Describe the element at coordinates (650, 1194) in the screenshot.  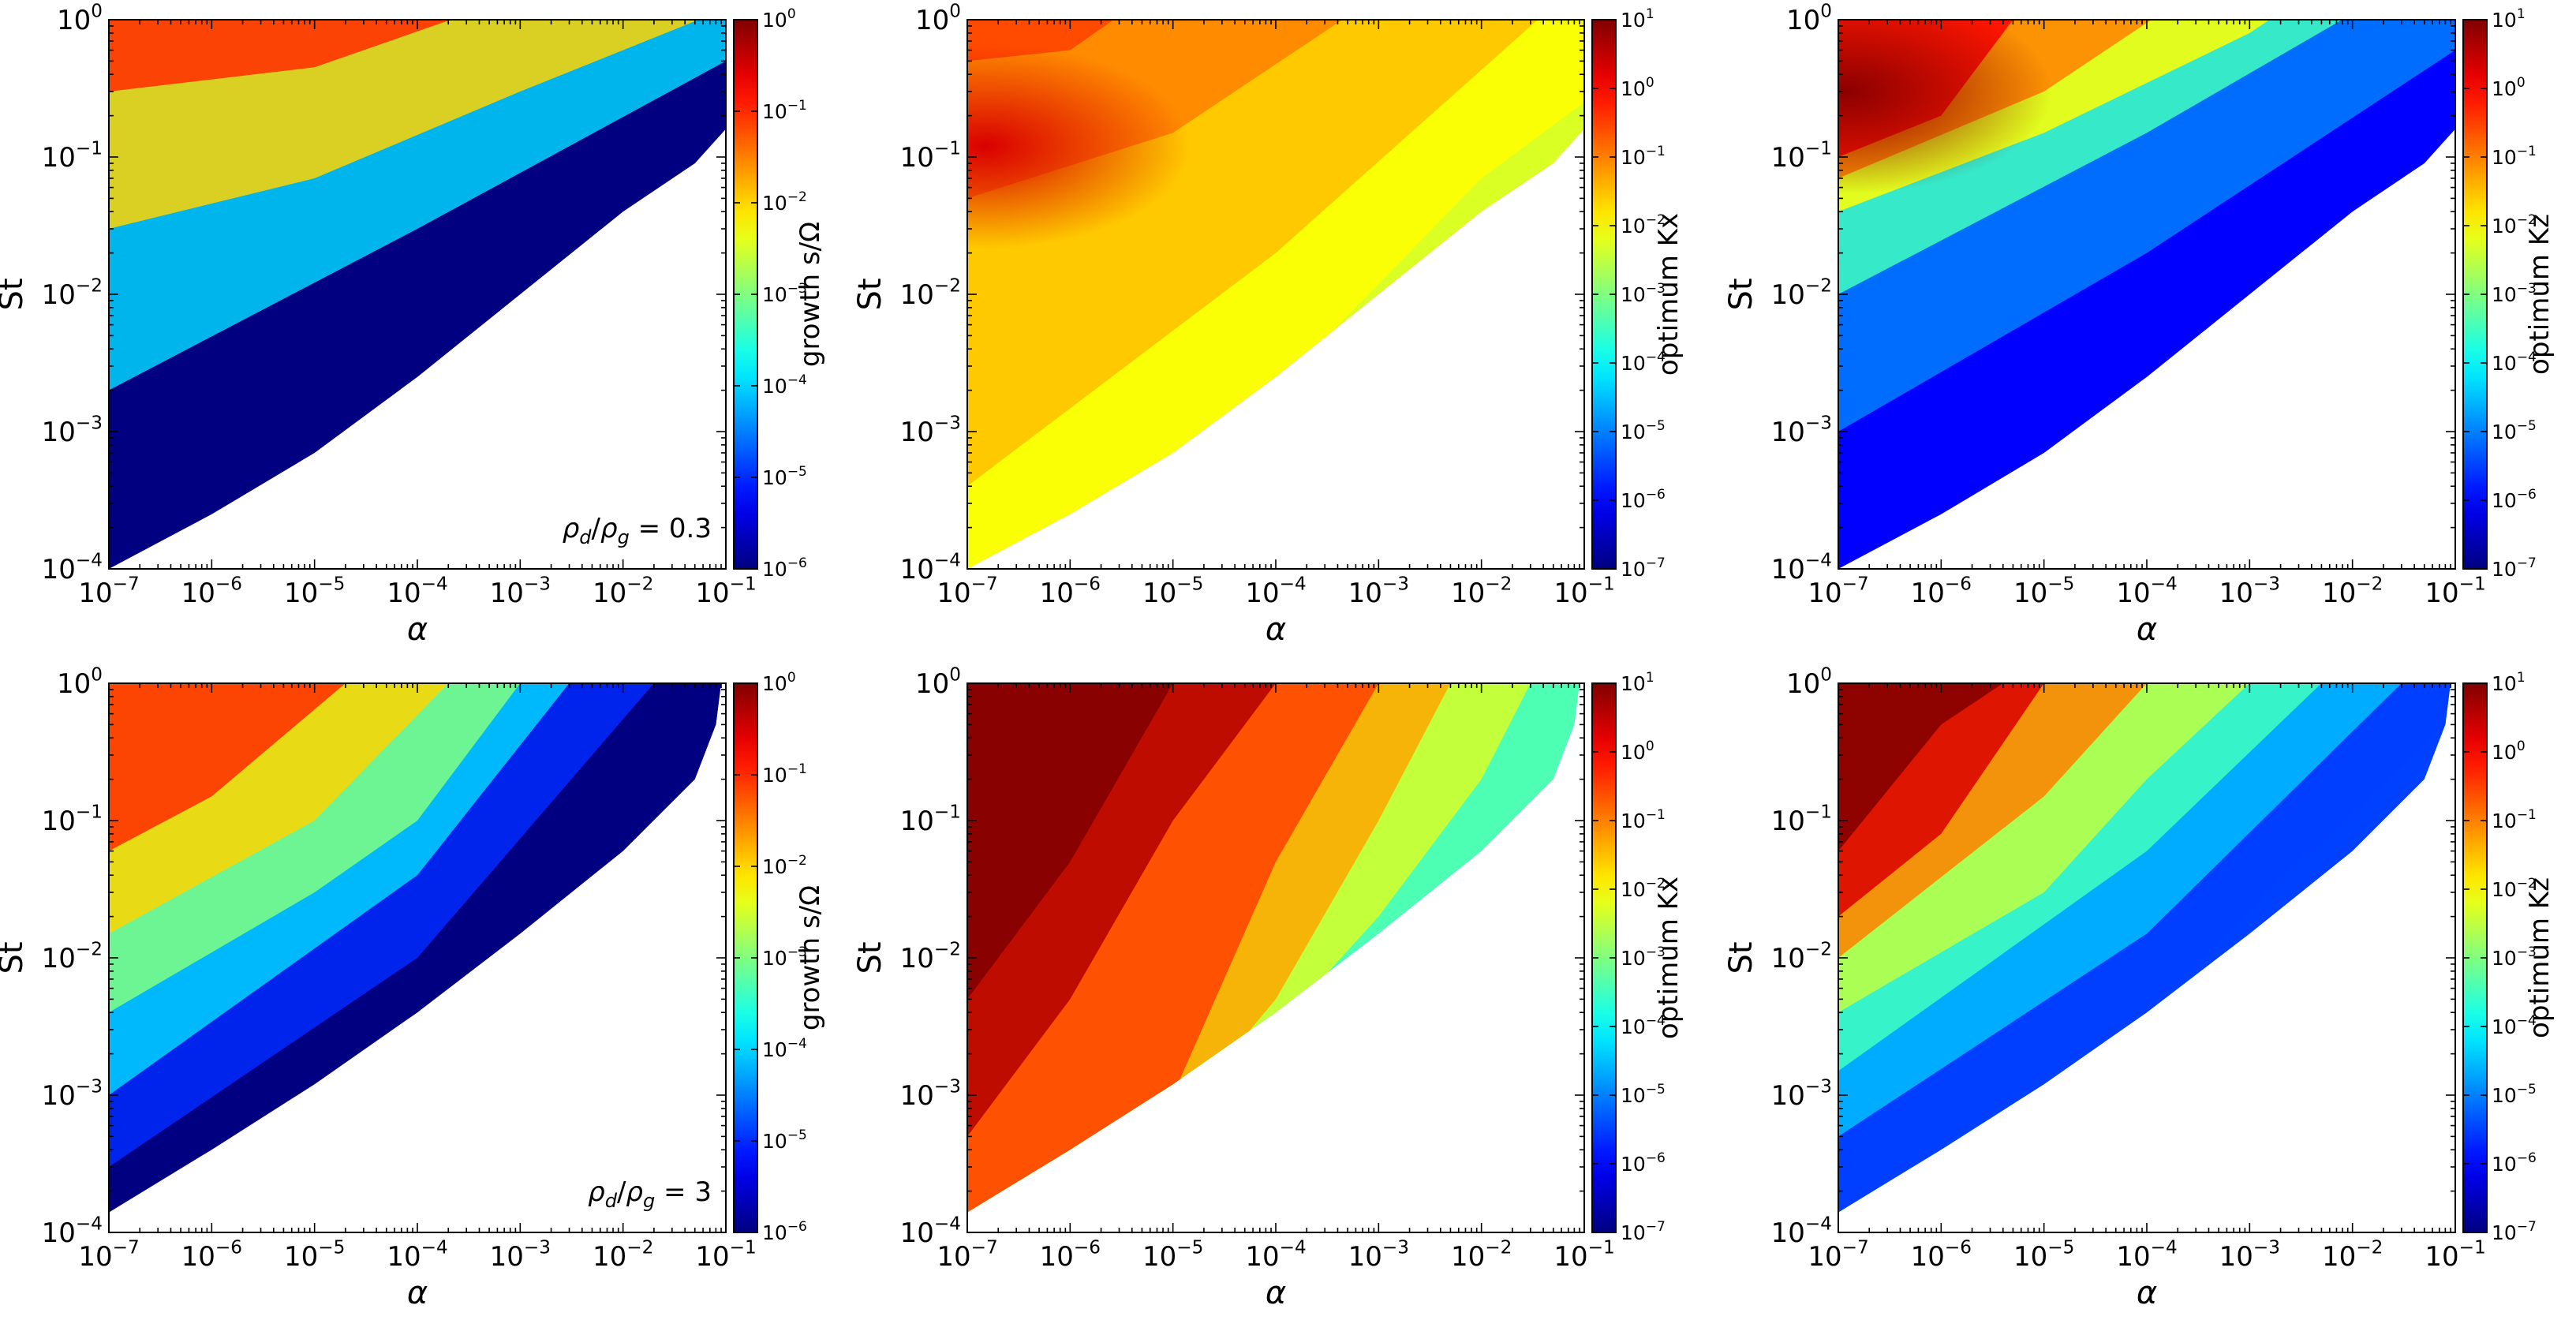
I see `density-ratio-annotation: ρd/ρg = 3` at that location.